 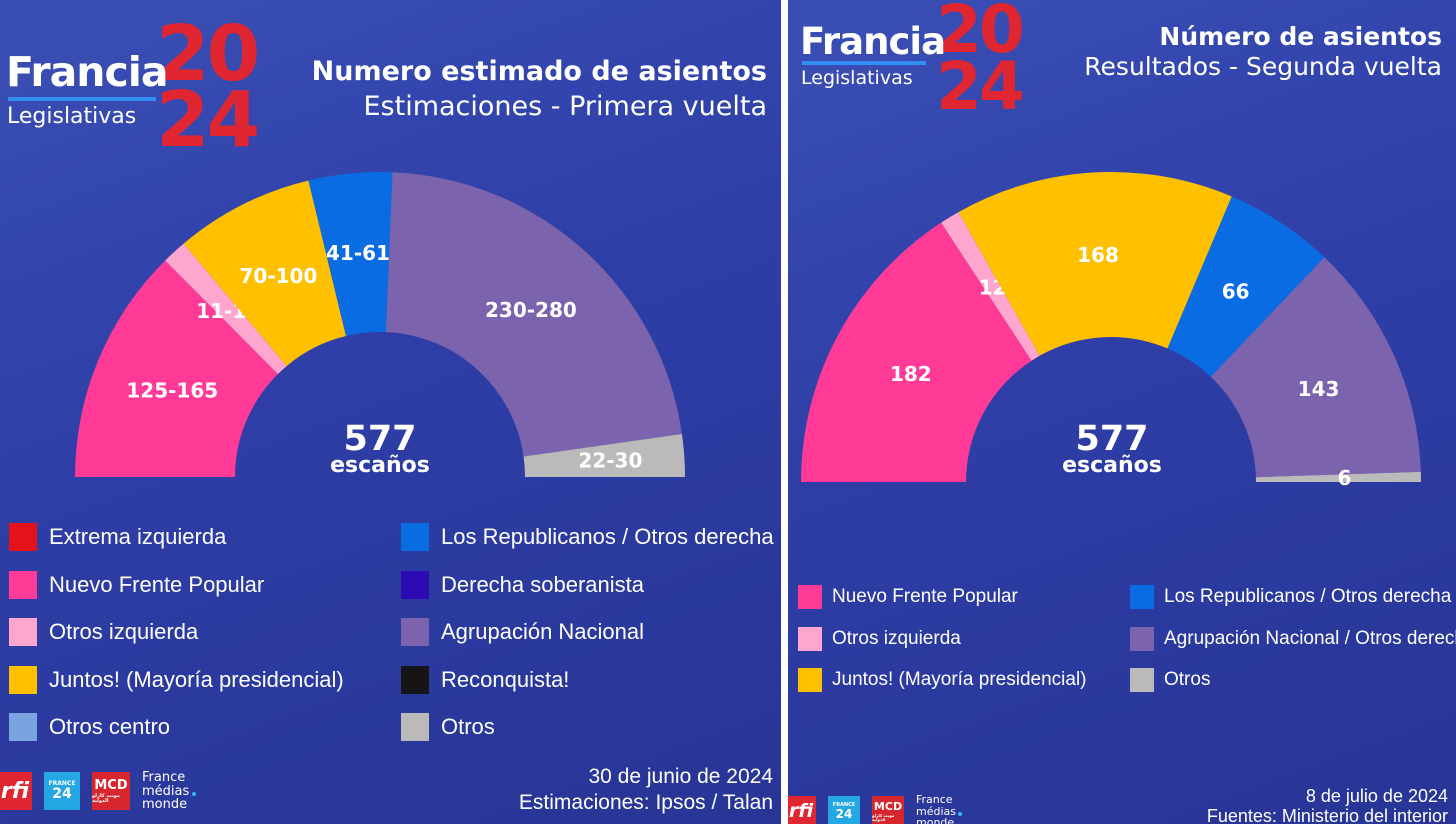 What do you see at coordinates (1376, 796) in the screenshot?
I see `footer-date: 8 de julio de 2024` at bounding box center [1376, 796].